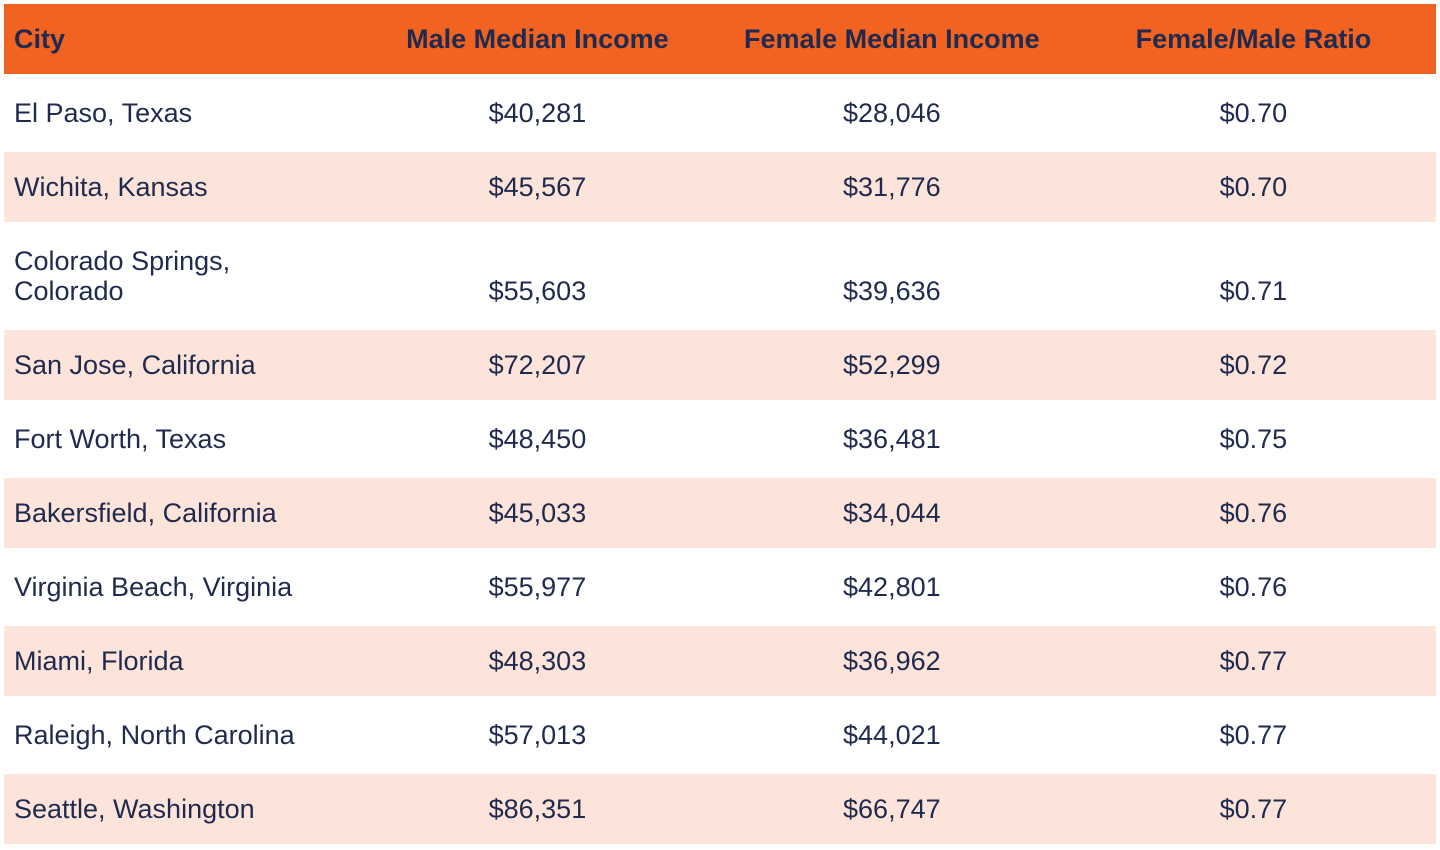 The width and height of the screenshot is (1440, 850). What do you see at coordinates (183, 113) in the screenshot?
I see `city-cell: El Paso, Texas` at bounding box center [183, 113].